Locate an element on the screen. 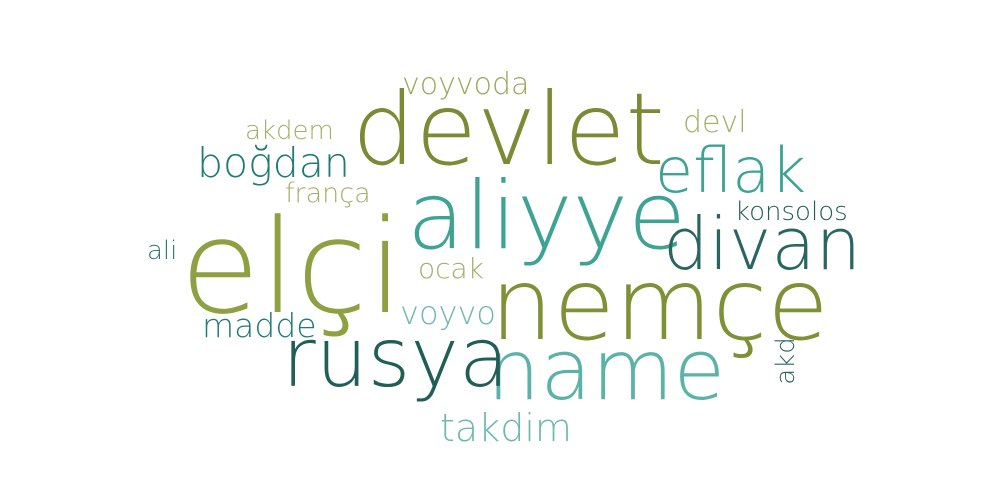 The height and width of the screenshot is (500, 1000). word-voyvo: voyvo is located at coordinates (448, 313).